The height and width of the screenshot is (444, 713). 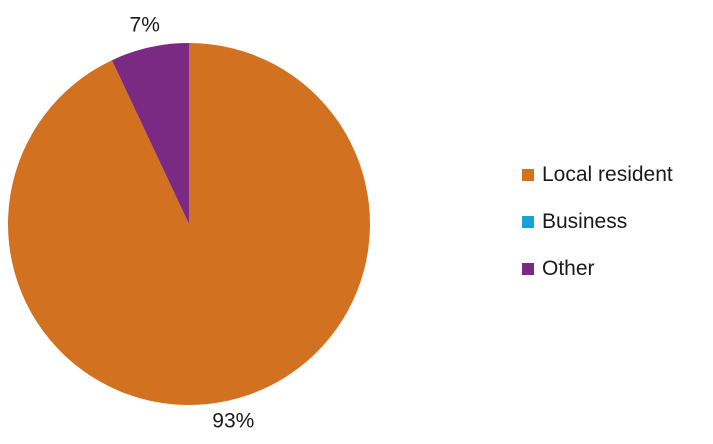 I want to click on legend-item-local-resident: Local resident, so click(x=597, y=175).